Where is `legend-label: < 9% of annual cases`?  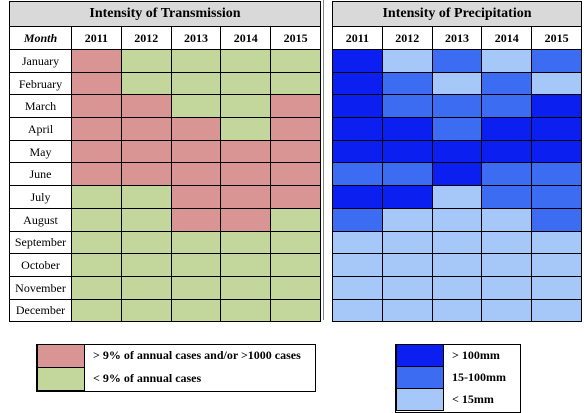
legend-label: < 9% of annual cases is located at coordinates (147, 378).